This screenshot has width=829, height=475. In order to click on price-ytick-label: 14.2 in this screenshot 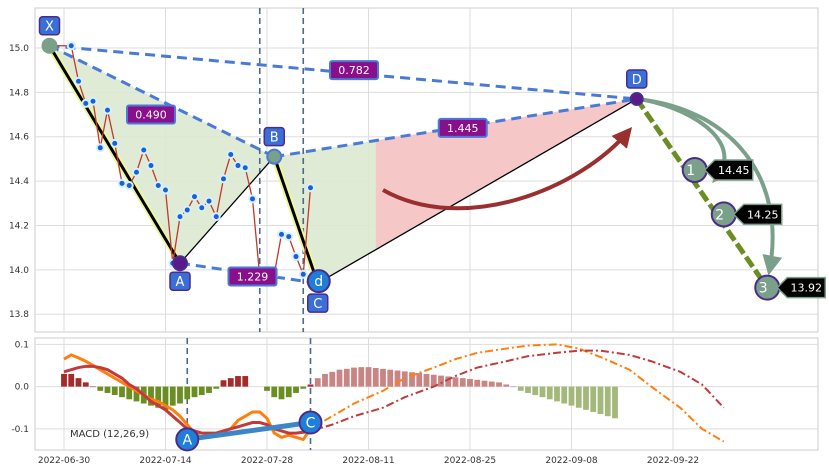, I will do `click(19, 226)`.